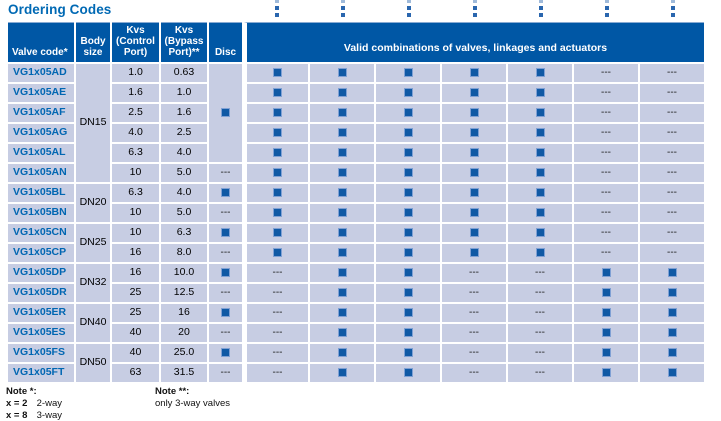 The image size is (721, 421). I want to click on kvs-bypass-cell: 1.6, so click(184, 113).